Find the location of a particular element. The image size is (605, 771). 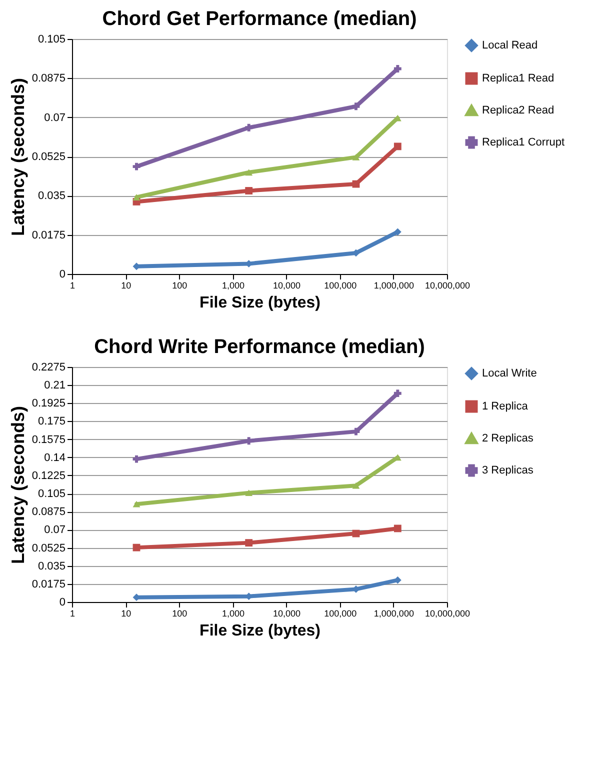

legend-label: Local Write is located at coordinates (509, 374).